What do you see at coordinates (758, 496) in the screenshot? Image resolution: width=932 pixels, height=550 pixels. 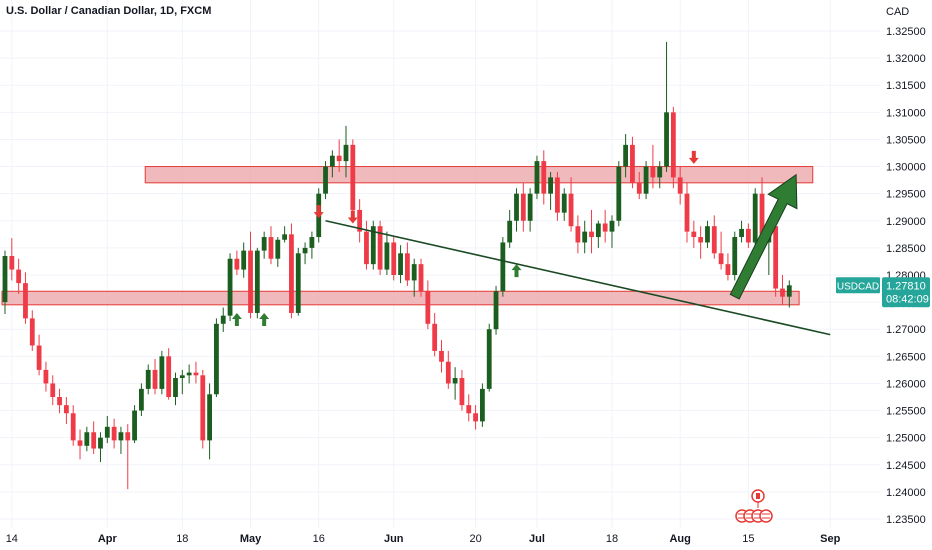 I see `canada-flag-icon` at bounding box center [758, 496].